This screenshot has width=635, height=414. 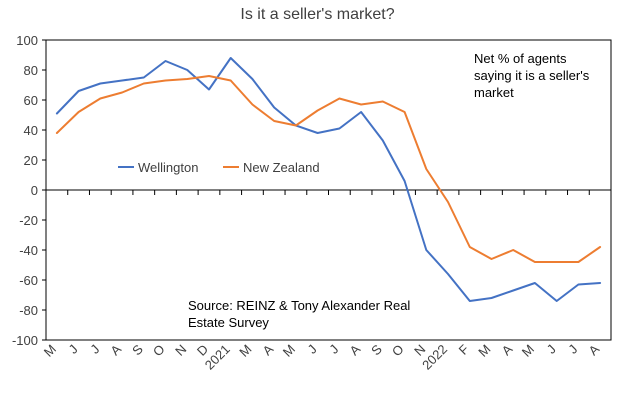 I want to click on source-line: Estate Survey, so click(x=228, y=322).